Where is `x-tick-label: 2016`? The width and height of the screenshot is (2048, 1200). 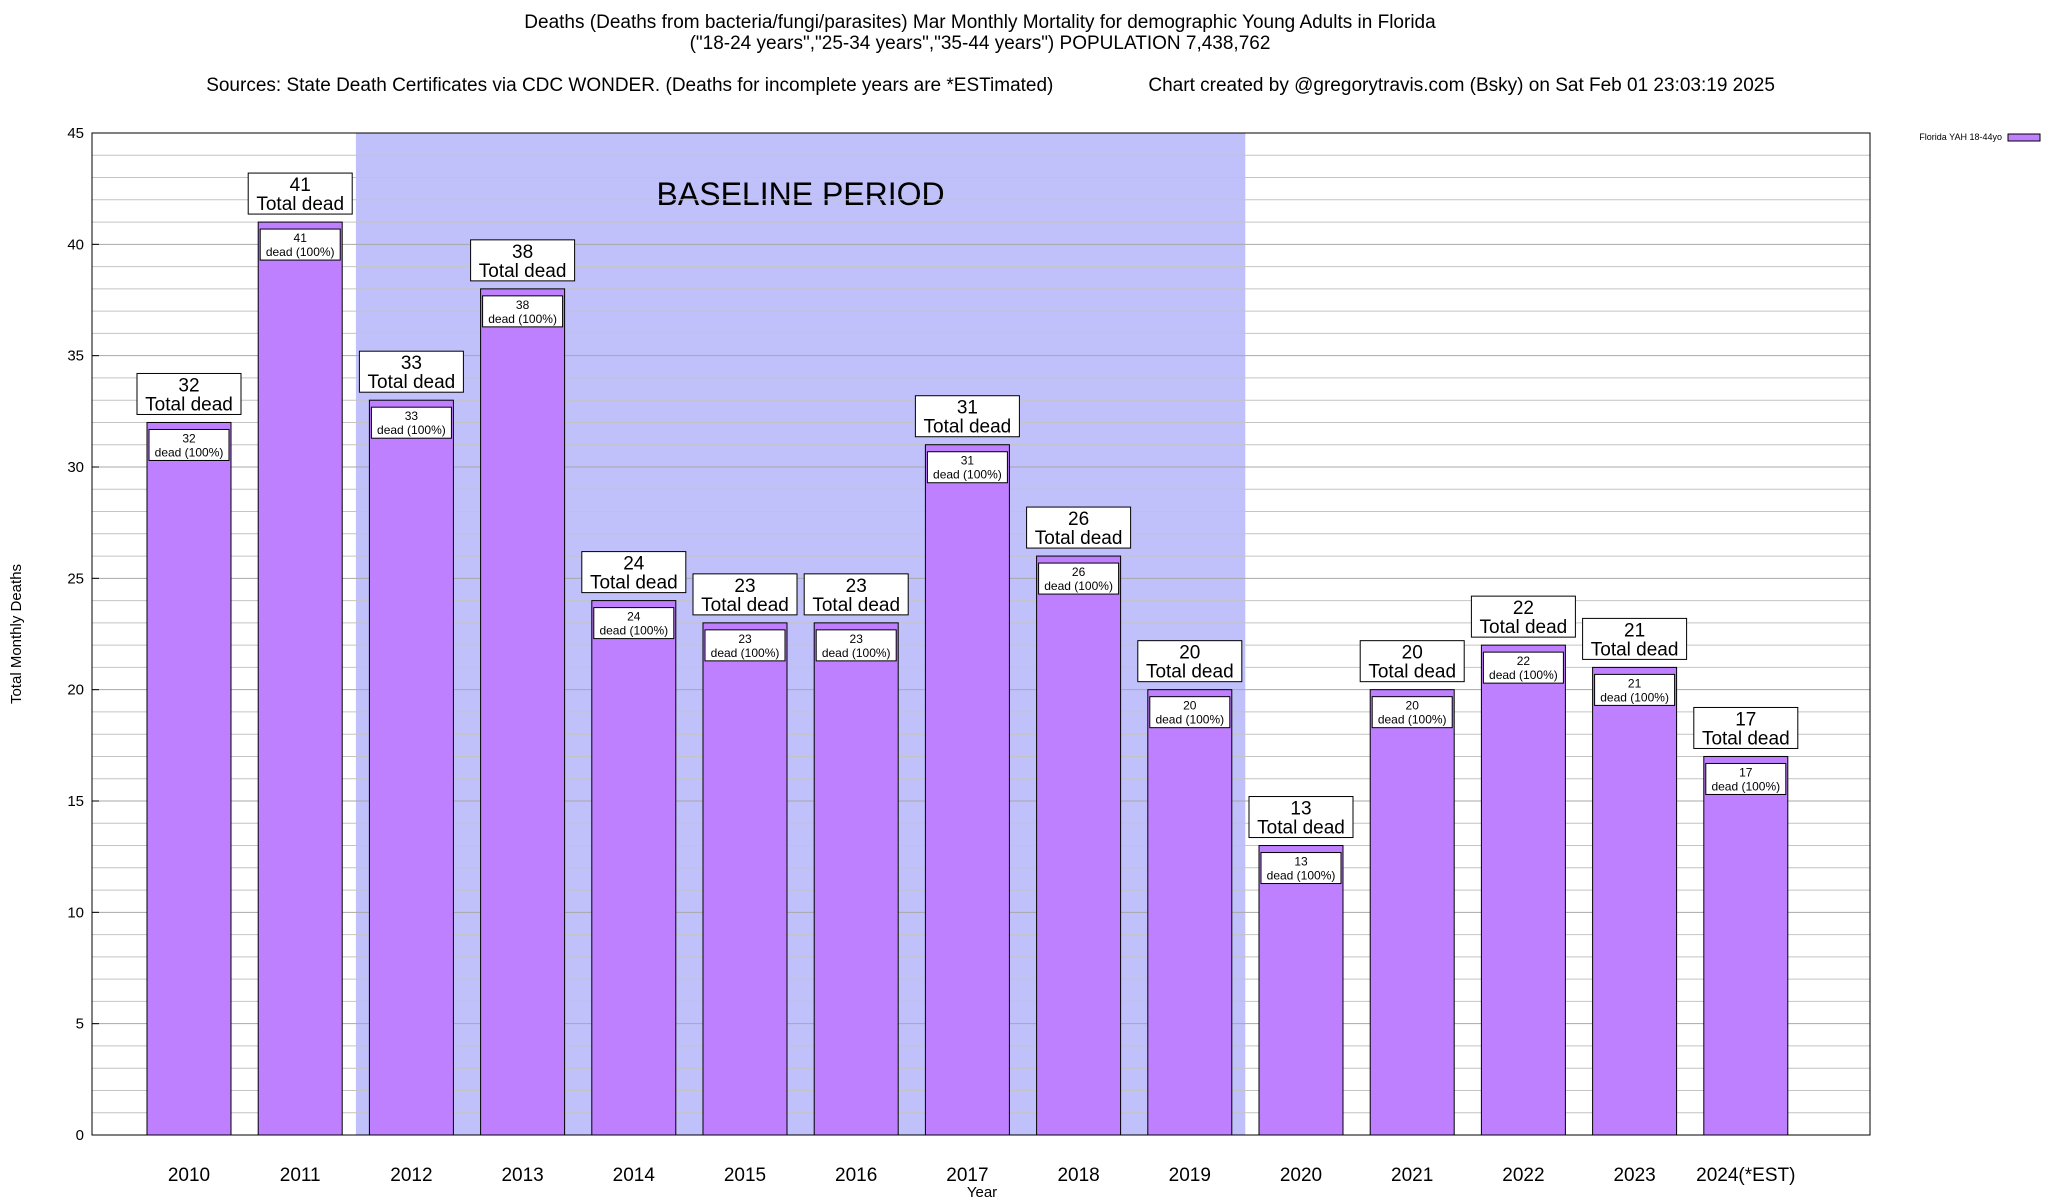
x-tick-label: 2016 is located at coordinates (856, 1175).